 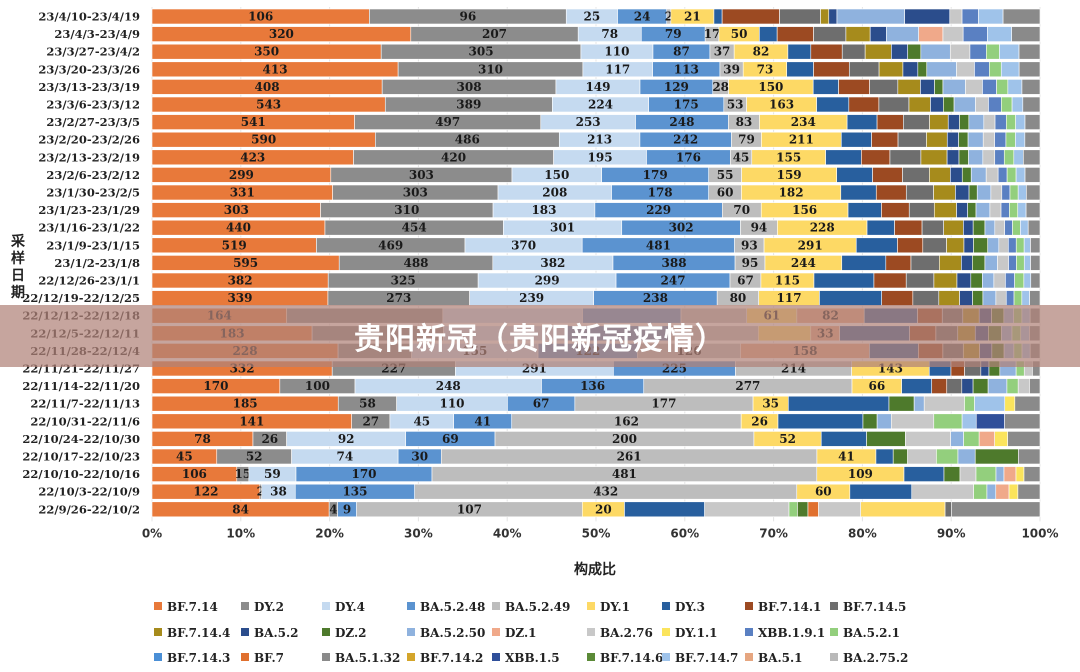 I want to click on y-tick-label: 23/3/13-23/3/19, so click(x=89, y=87).